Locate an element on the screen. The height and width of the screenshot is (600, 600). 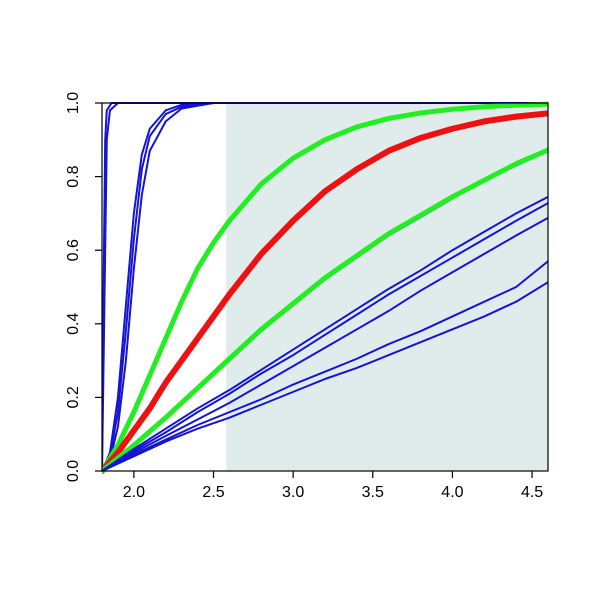
x-tick-label: 2.5 is located at coordinates (213, 492).